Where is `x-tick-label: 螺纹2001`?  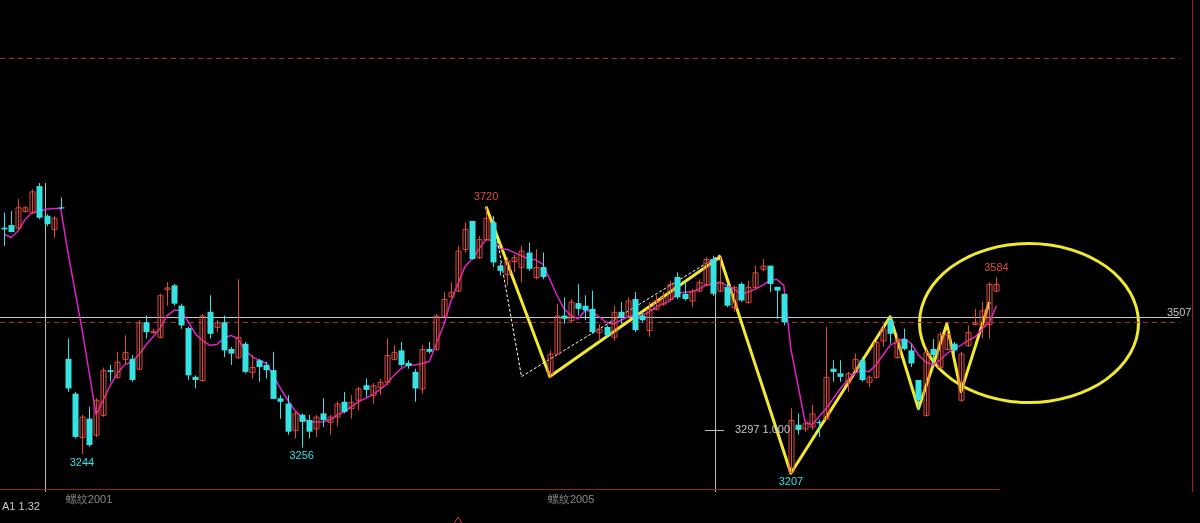
x-tick-label: 螺纹2001 is located at coordinates (89, 499).